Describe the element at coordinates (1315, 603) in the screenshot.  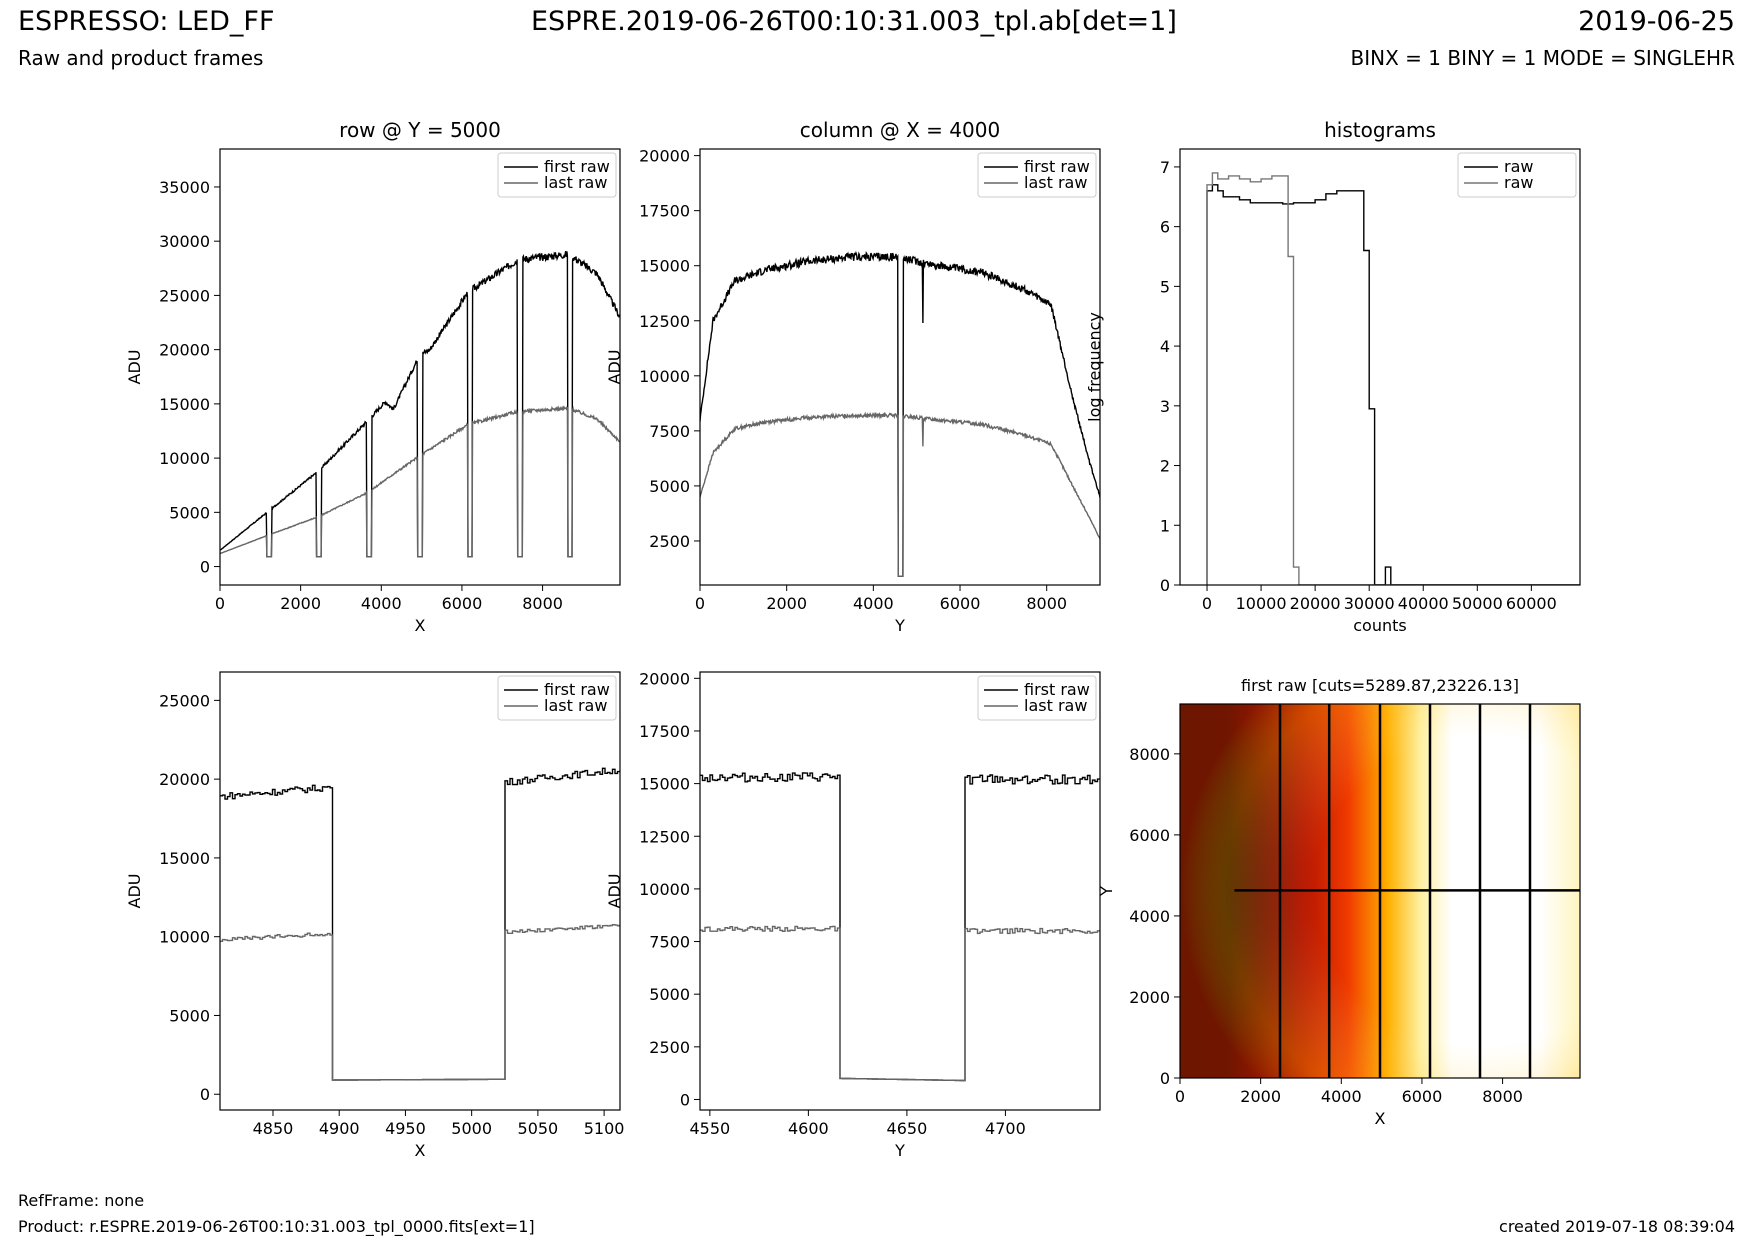
I see `x-tick-label: 20000` at that location.